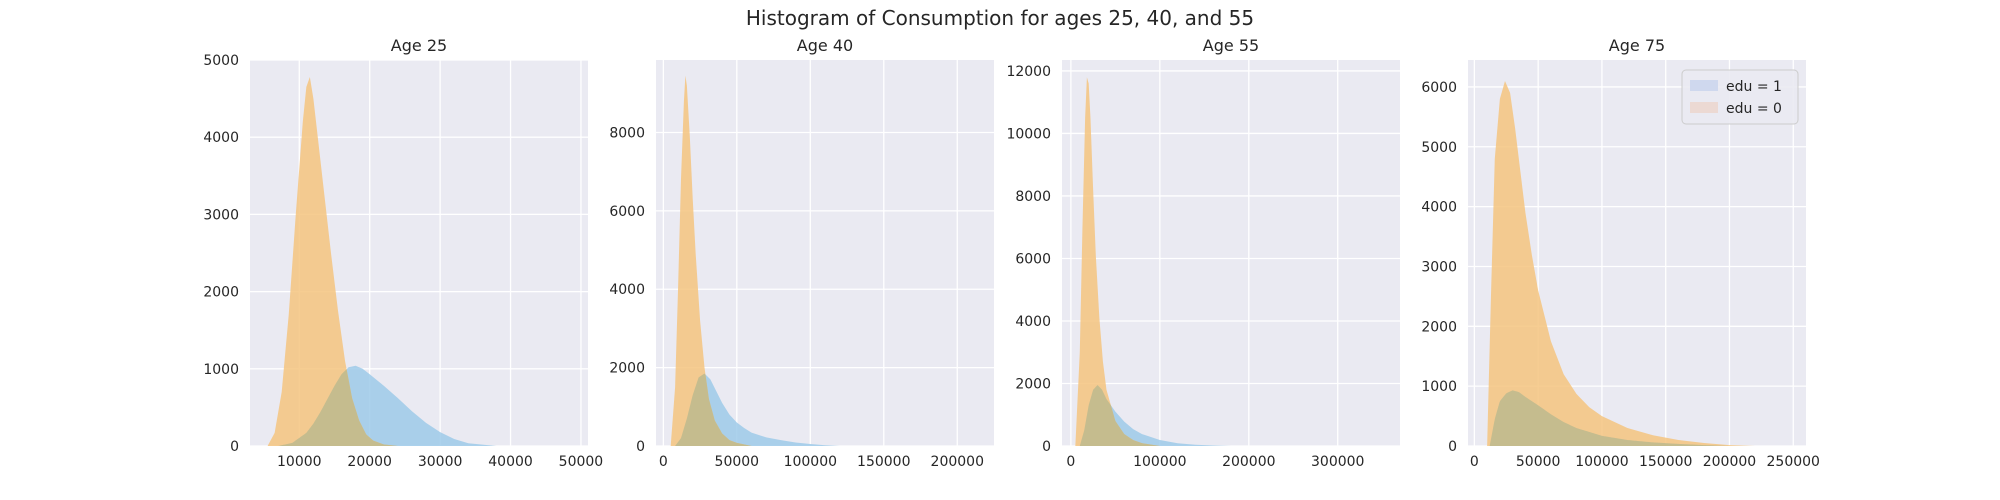 This screenshot has height=500, width=2000. Describe the element at coordinates (299, 462) in the screenshot. I see `x-tick-label: 10000` at that location.